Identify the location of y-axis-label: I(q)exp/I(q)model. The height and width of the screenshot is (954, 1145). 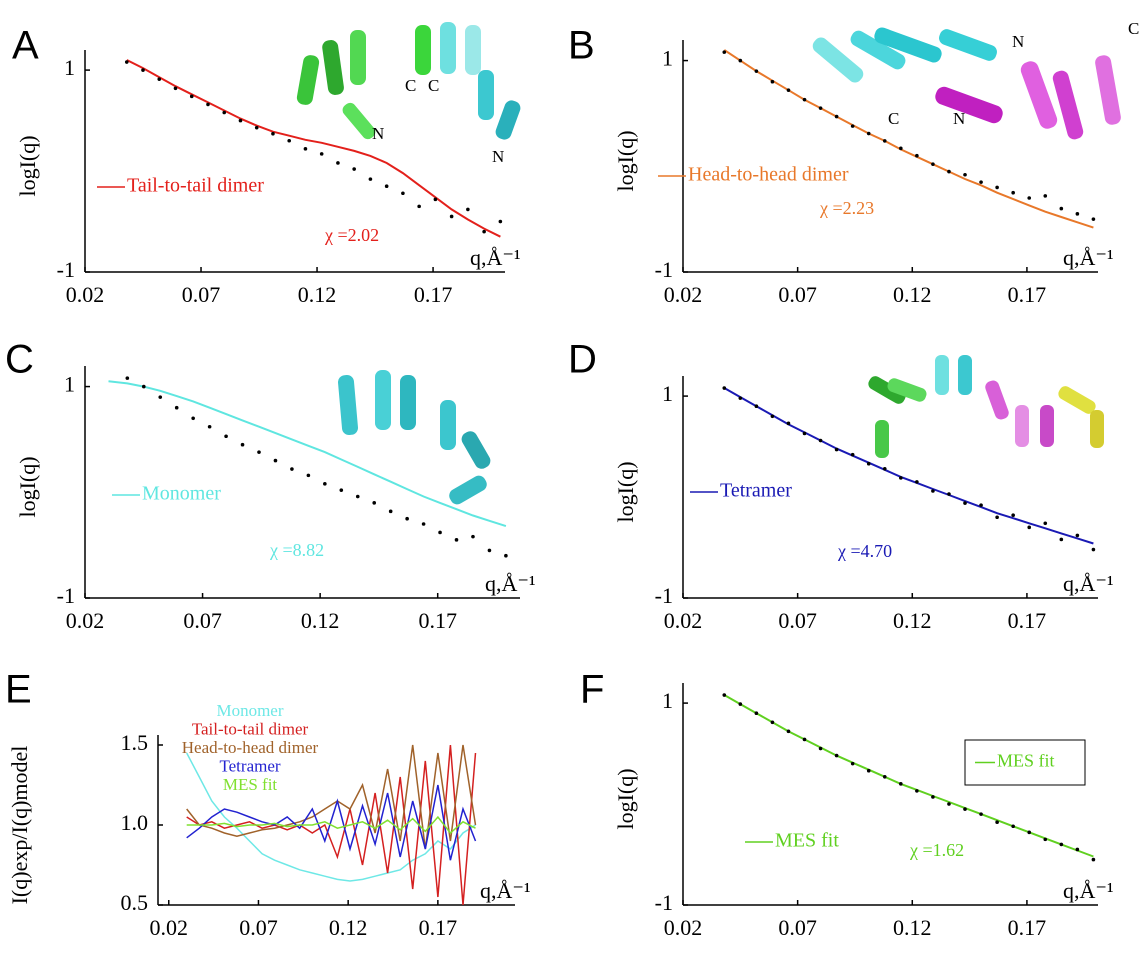
(19, 825).